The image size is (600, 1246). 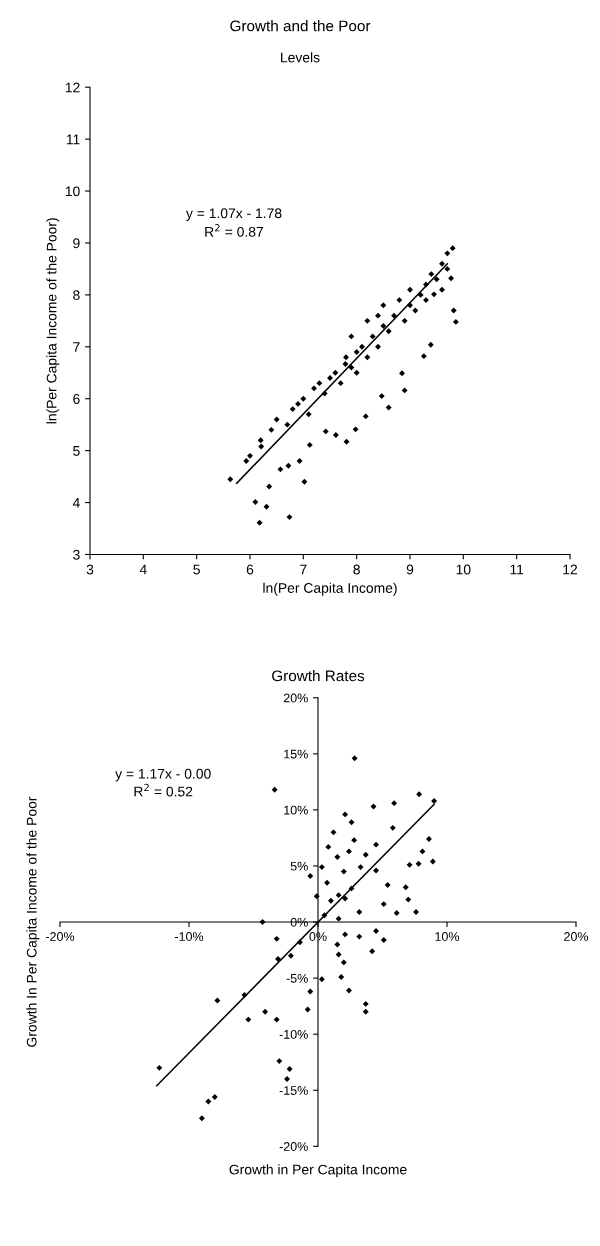 I want to click on y-tick-label: 7, so click(x=76, y=347).